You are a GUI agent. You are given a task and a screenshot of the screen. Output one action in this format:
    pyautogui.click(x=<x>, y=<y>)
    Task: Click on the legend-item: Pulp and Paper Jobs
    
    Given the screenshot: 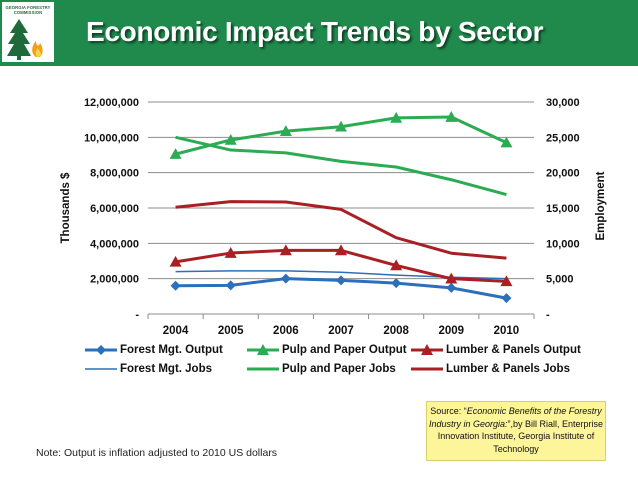 What is the action you would take?
    pyautogui.click(x=321, y=369)
    